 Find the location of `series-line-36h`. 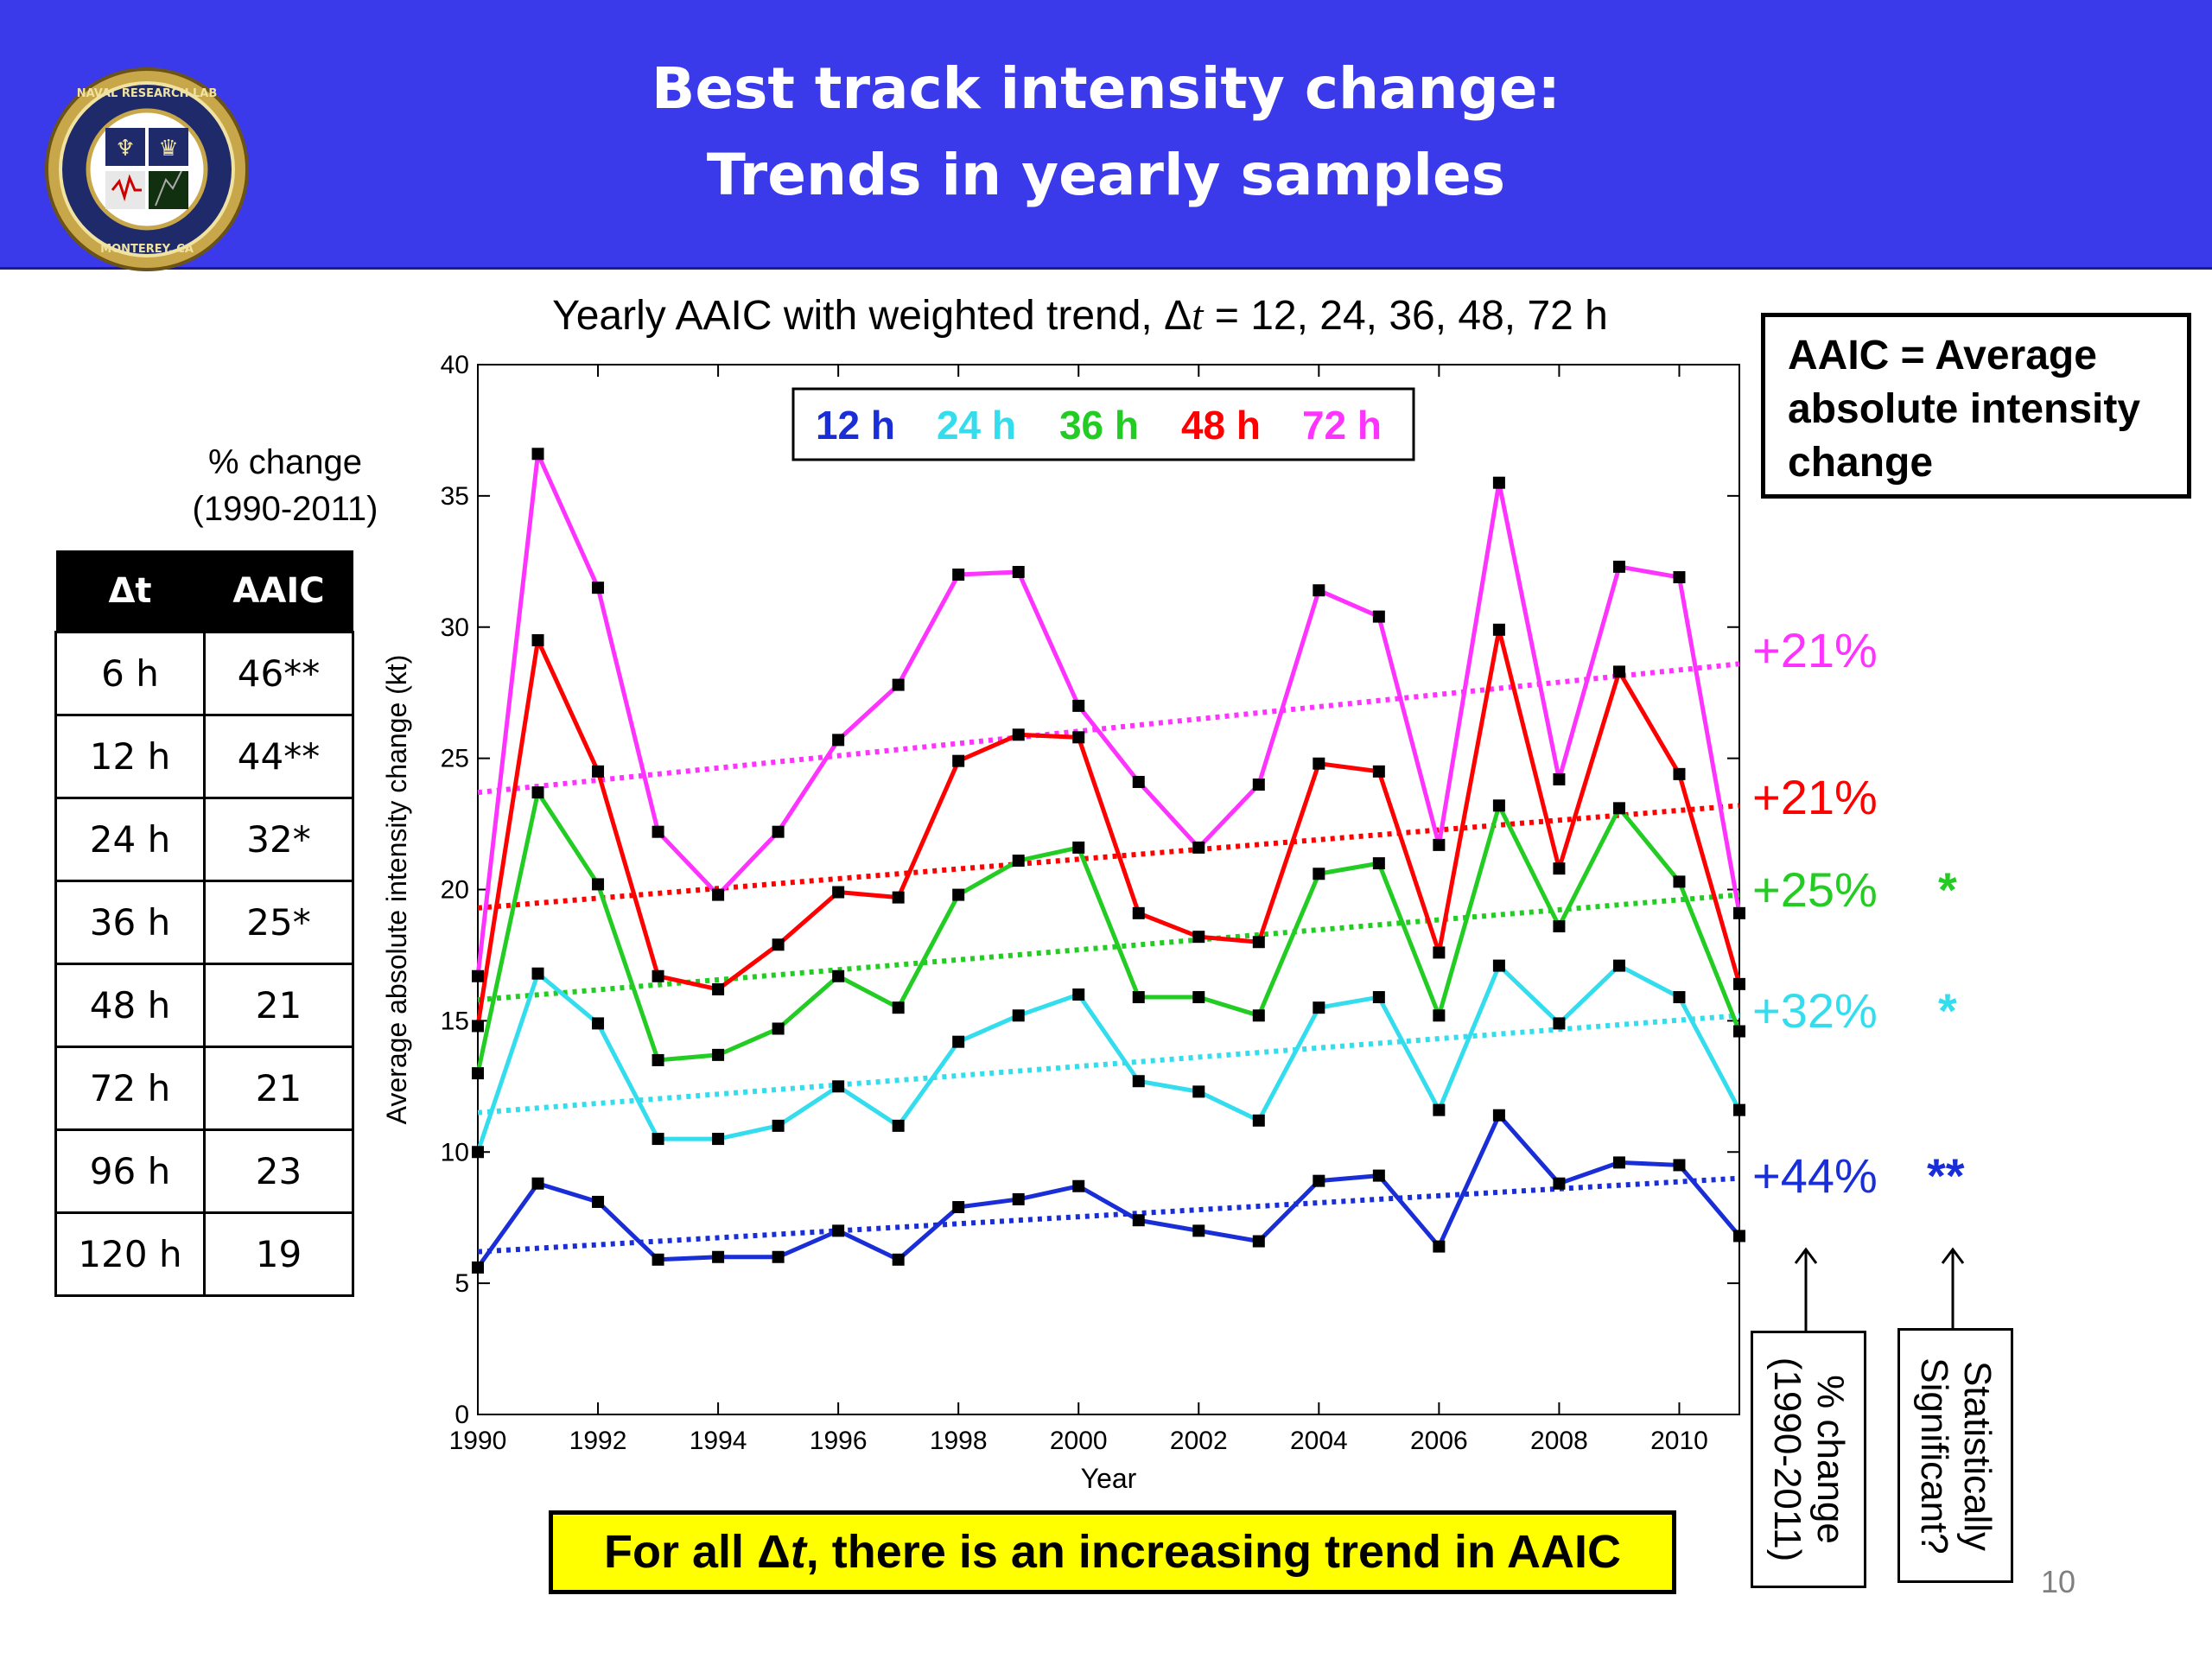

series-line-36h is located at coordinates (1108, 932).